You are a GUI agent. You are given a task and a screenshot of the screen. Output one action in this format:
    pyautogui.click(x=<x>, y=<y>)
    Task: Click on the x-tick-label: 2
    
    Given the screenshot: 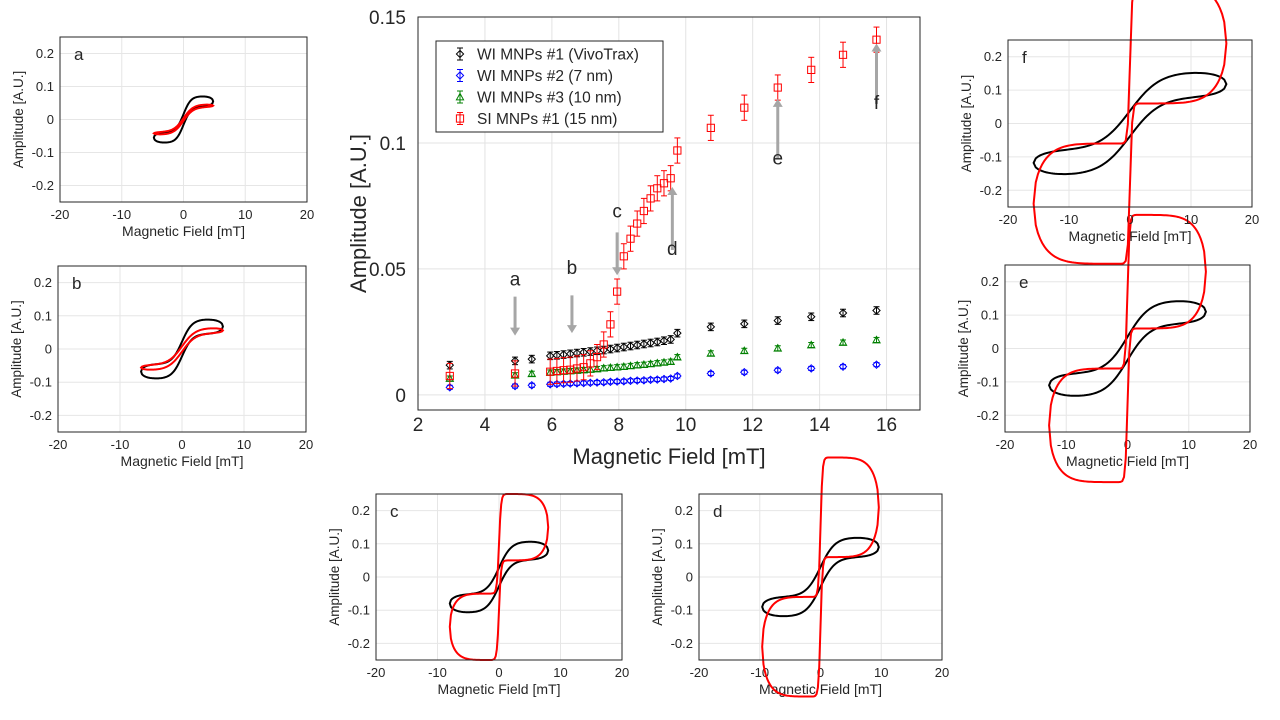 What is the action you would take?
    pyautogui.click(x=418, y=425)
    